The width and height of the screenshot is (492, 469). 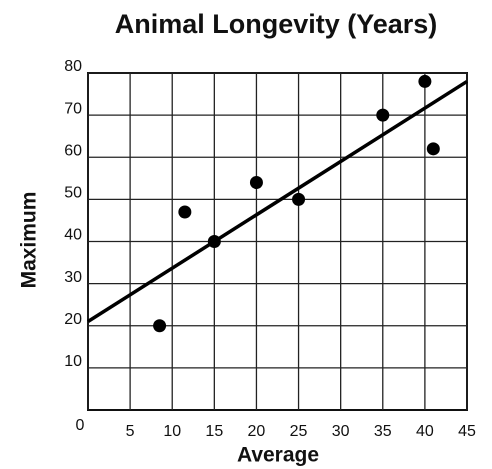 I want to click on y-tick-label: 40, so click(x=73, y=235).